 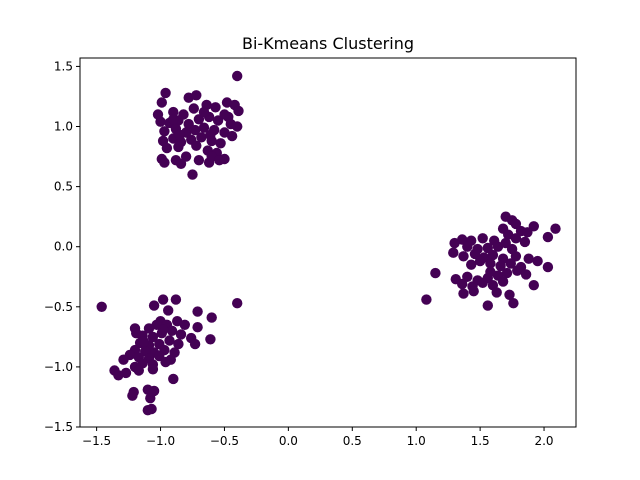 I want to click on x-tick-label: −1.5, so click(x=96, y=441).